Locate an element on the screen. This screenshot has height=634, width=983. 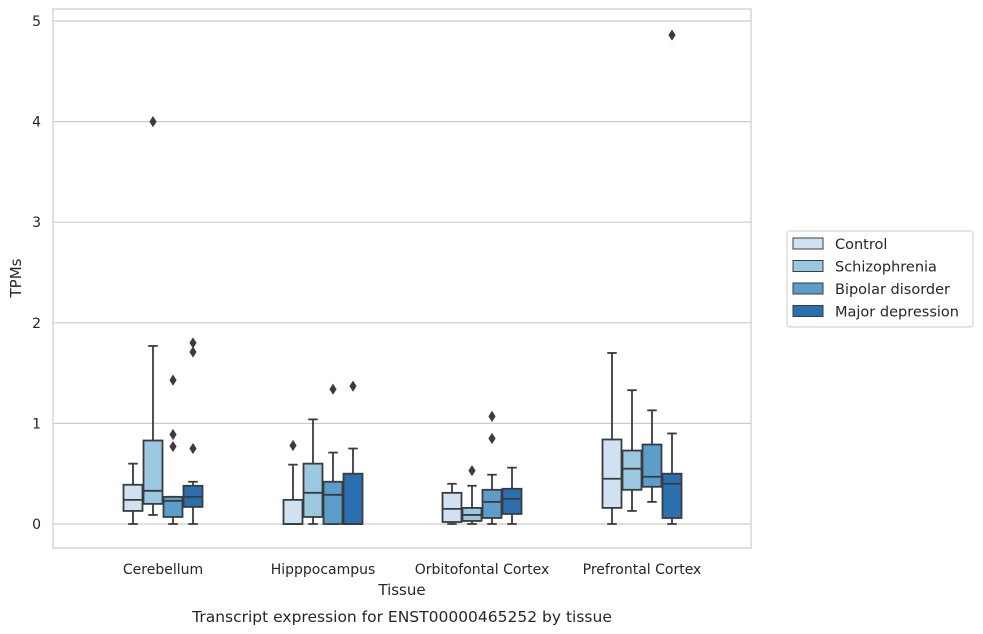
y-tick-label: 1 is located at coordinates (36, 424).